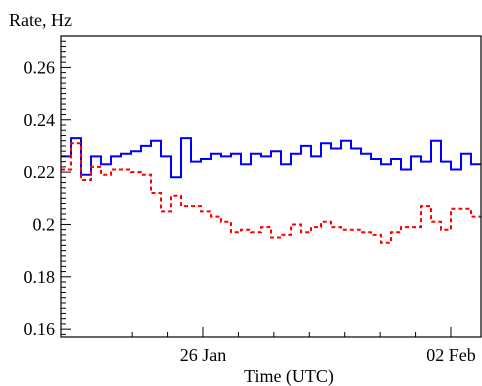  Describe the element at coordinates (44, 224) in the screenshot. I see `y-tick-label: 0.2` at that location.